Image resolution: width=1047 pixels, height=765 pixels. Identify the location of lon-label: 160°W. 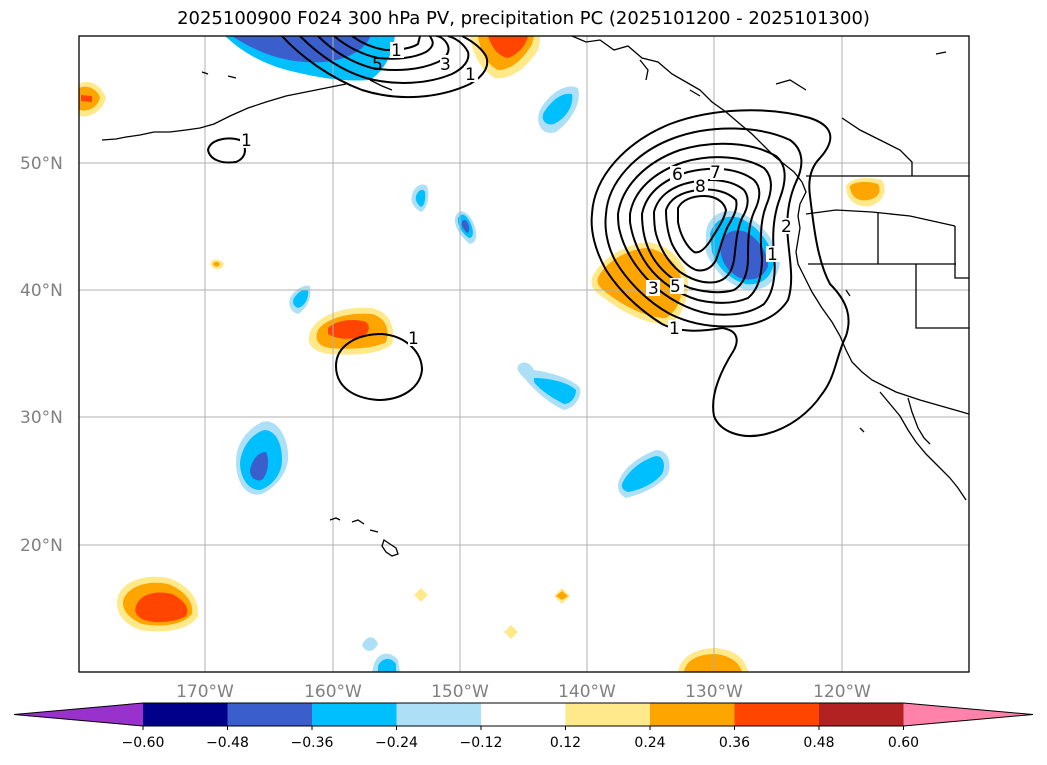
(333, 692).